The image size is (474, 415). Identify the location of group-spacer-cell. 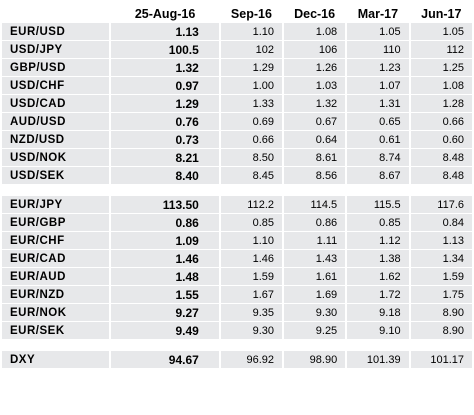
(237, 190).